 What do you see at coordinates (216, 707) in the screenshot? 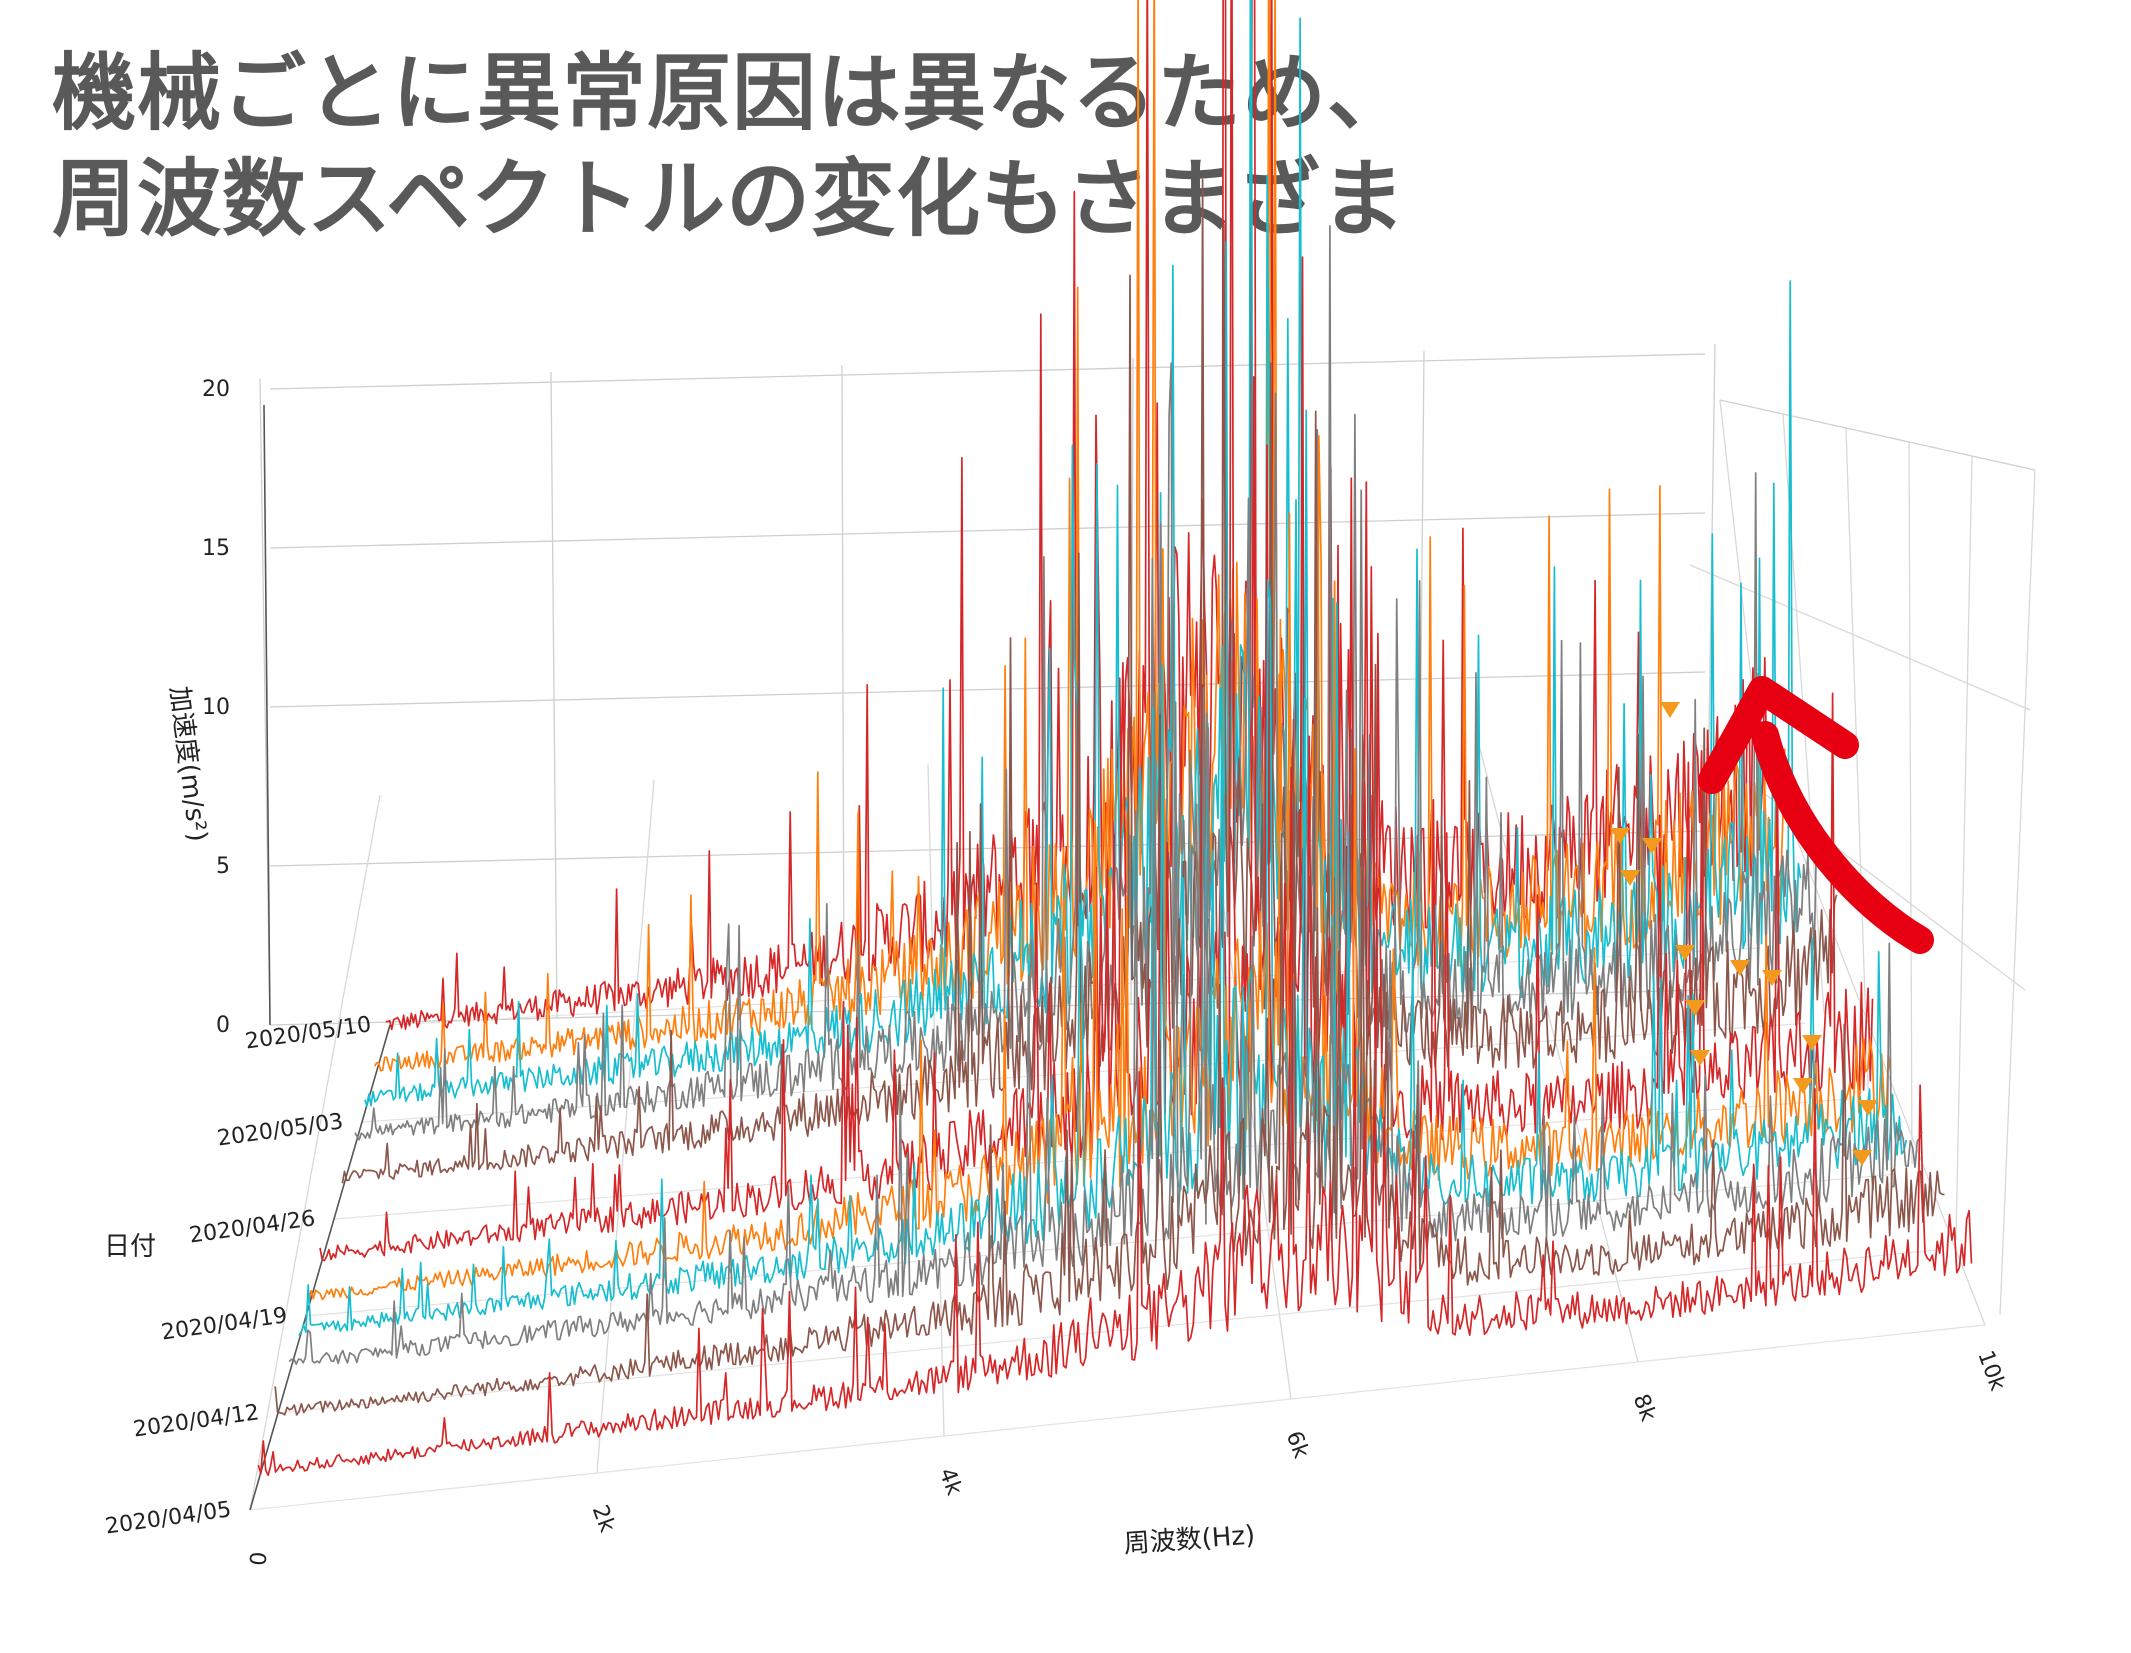
I see `y-tick-label: 10` at bounding box center [216, 707].